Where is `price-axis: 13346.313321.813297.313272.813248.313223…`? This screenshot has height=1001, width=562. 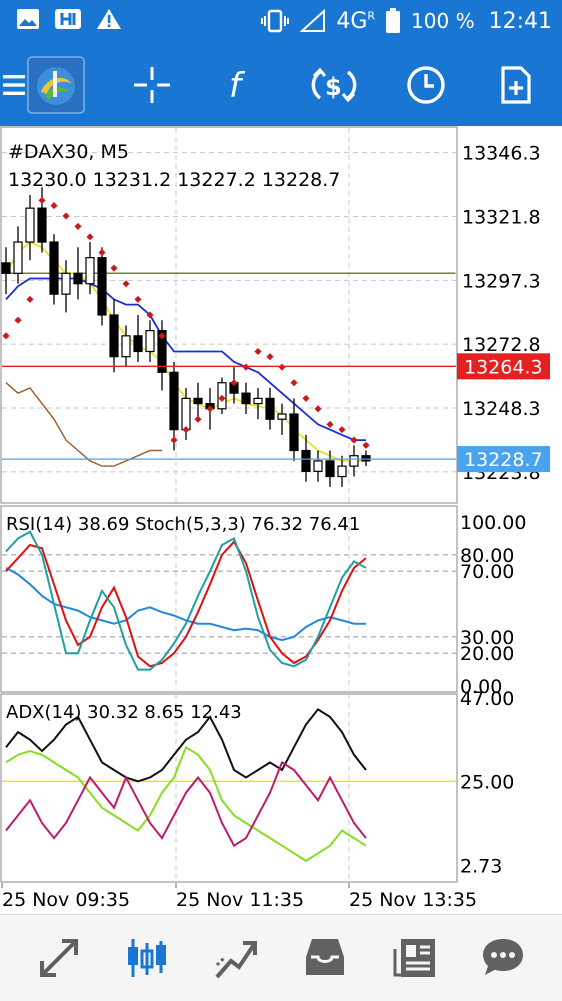 price-axis: 13346.313321.813297.313272.813248.313223… is located at coordinates (501, 313).